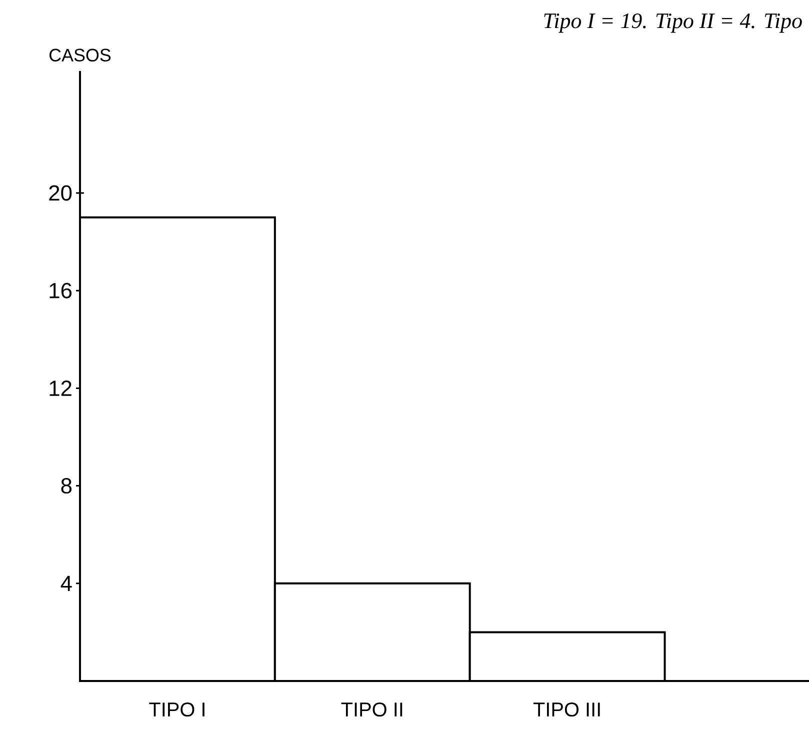 The image size is (809, 735). Describe the element at coordinates (176, 709) in the screenshot. I see `x-tick-label: TIPO I` at that location.